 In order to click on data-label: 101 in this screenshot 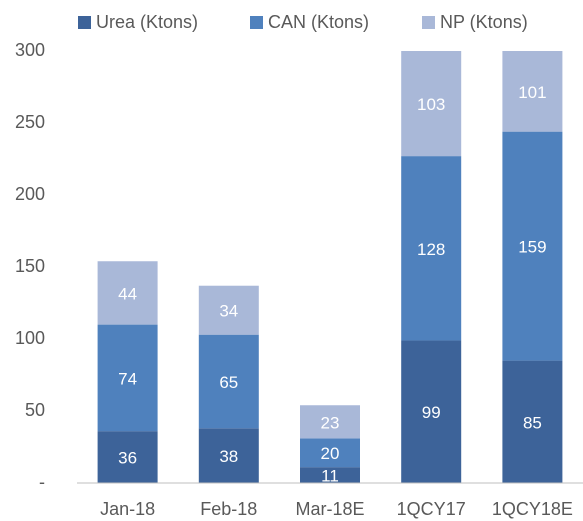, I will do `click(532, 92)`.